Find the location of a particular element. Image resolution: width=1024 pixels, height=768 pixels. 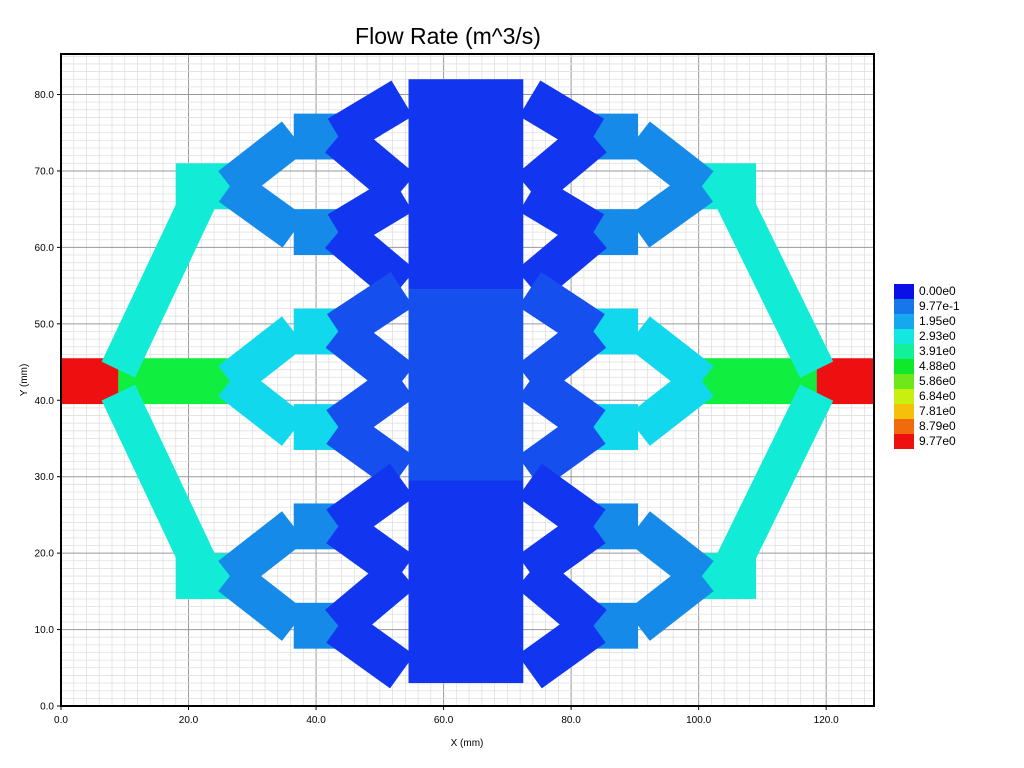

x-tick-label: 80.0 is located at coordinates (571, 720).